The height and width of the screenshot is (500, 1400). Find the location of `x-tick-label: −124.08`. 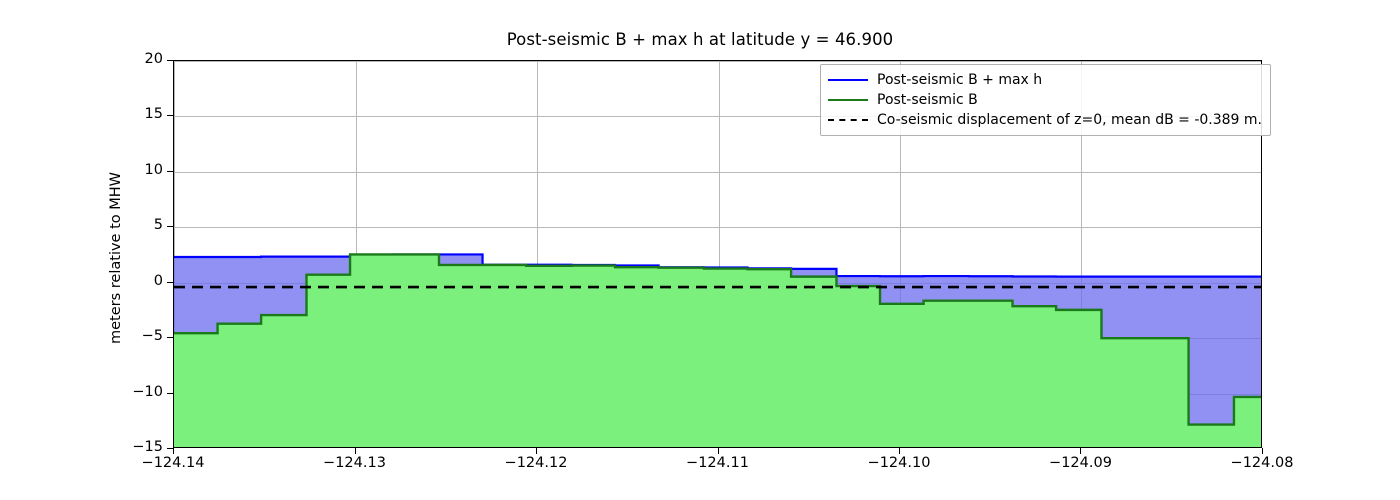

x-tick-label: −124.08 is located at coordinates (1262, 463).